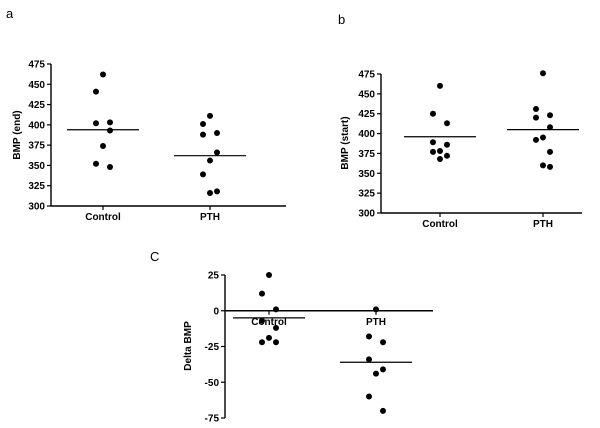 This screenshot has height=428, width=600. I want to click on panel-a-category-label: Control, so click(103, 217).